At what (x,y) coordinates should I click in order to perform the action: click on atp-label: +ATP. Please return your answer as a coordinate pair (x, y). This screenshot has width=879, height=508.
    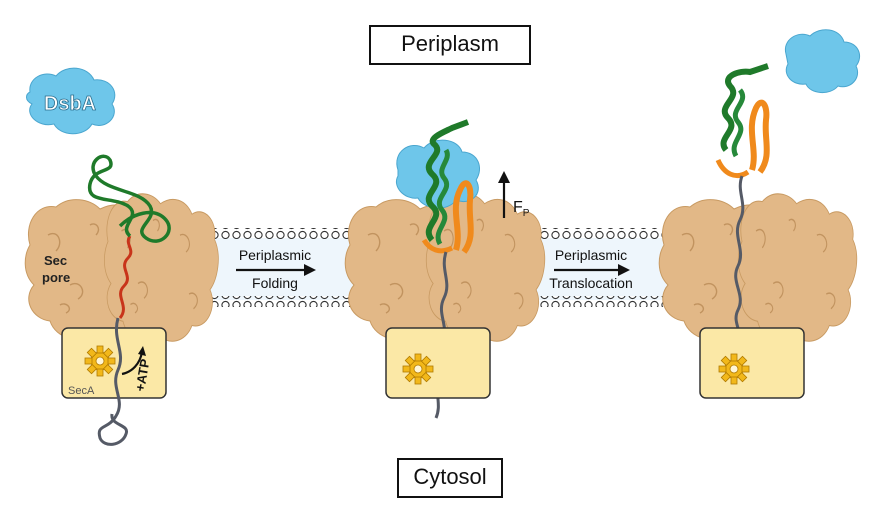
    Looking at the image, I should click on (142, 374).